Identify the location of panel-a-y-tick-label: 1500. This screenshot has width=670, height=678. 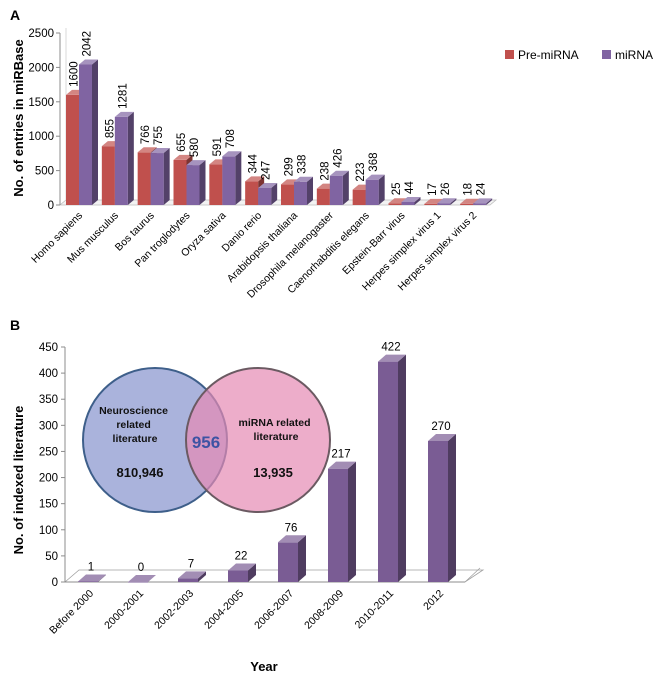
(41, 103).